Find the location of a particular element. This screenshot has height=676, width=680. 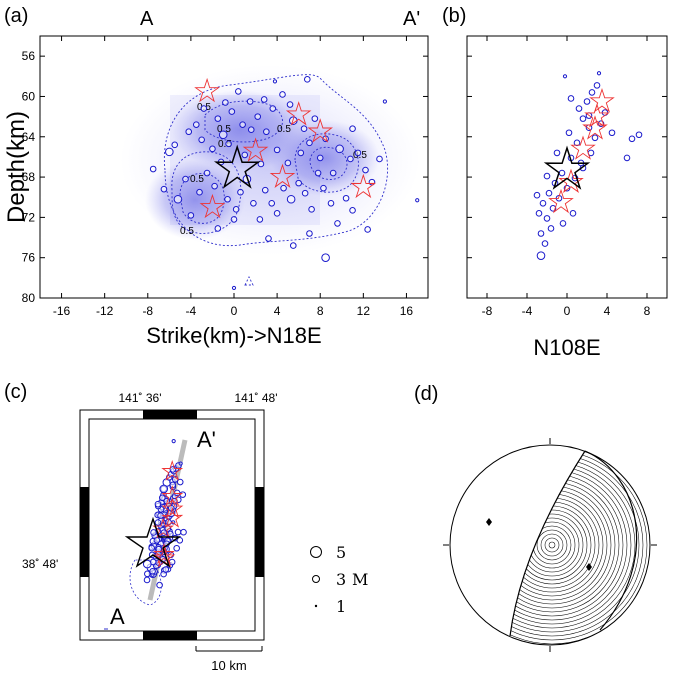

mainshock-star is located at coordinates (237, 166).